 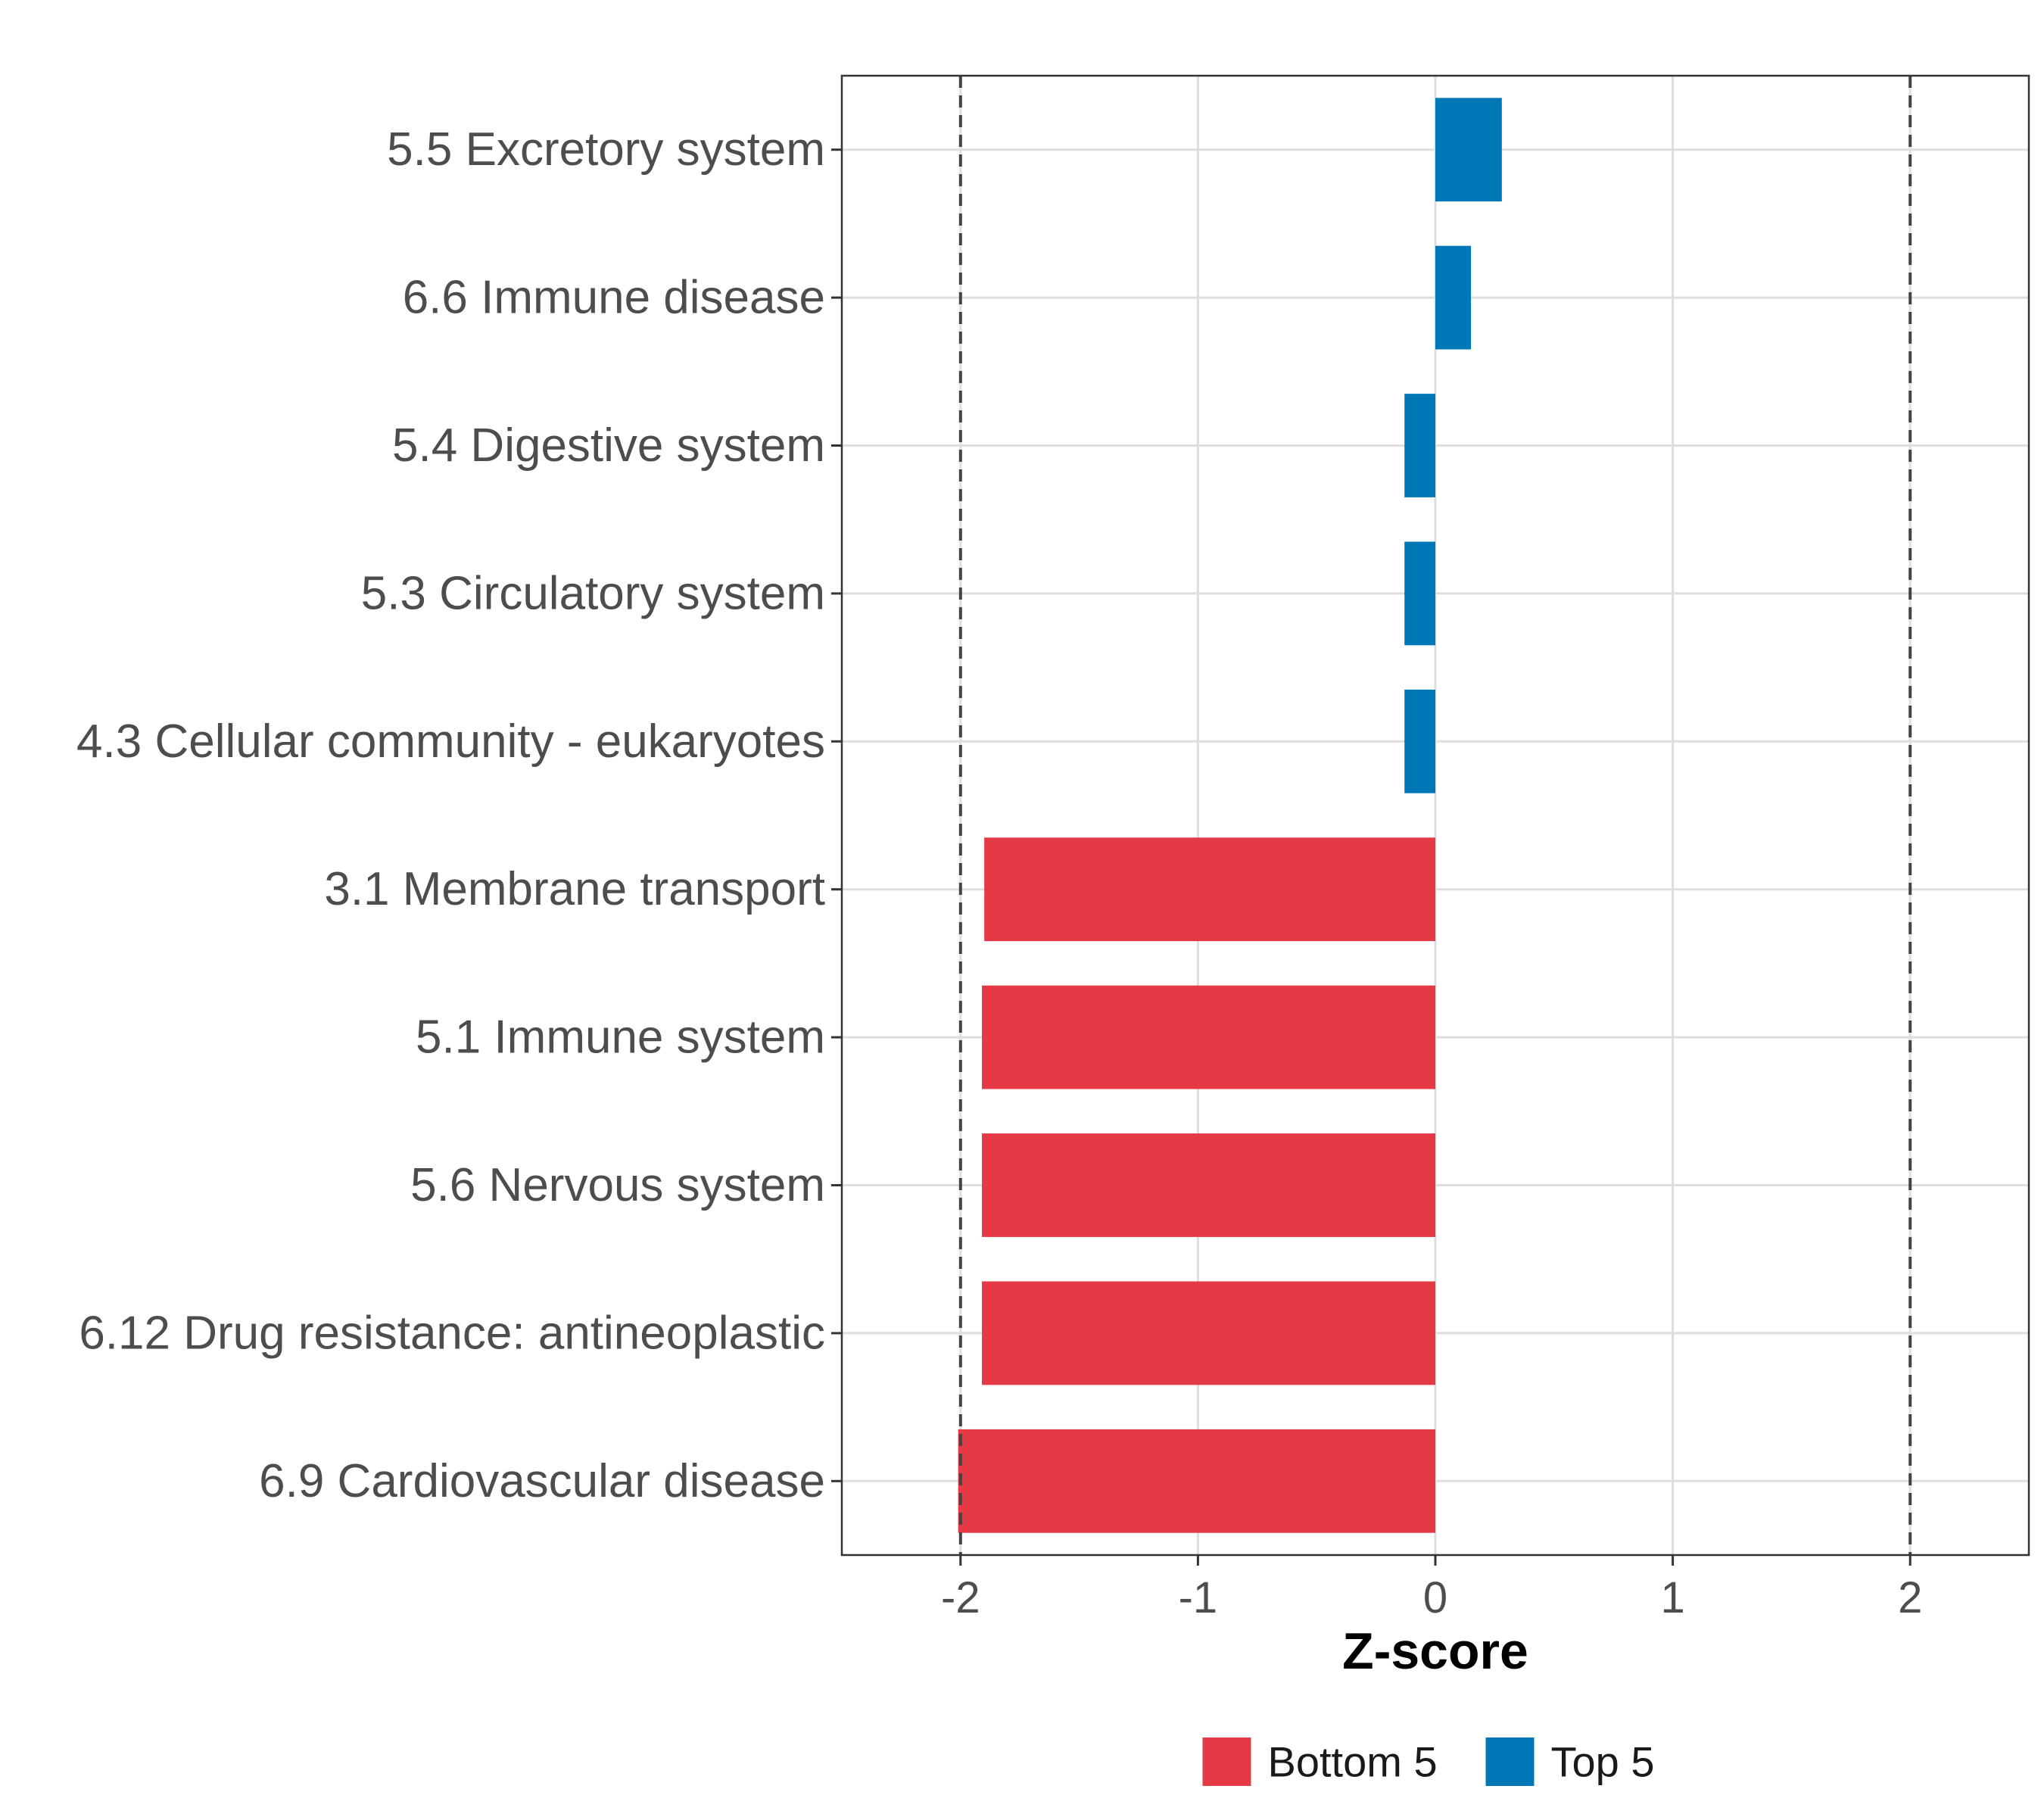 What do you see at coordinates (1603, 1762) in the screenshot?
I see `legend-label: Top 5` at bounding box center [1603, 1762].